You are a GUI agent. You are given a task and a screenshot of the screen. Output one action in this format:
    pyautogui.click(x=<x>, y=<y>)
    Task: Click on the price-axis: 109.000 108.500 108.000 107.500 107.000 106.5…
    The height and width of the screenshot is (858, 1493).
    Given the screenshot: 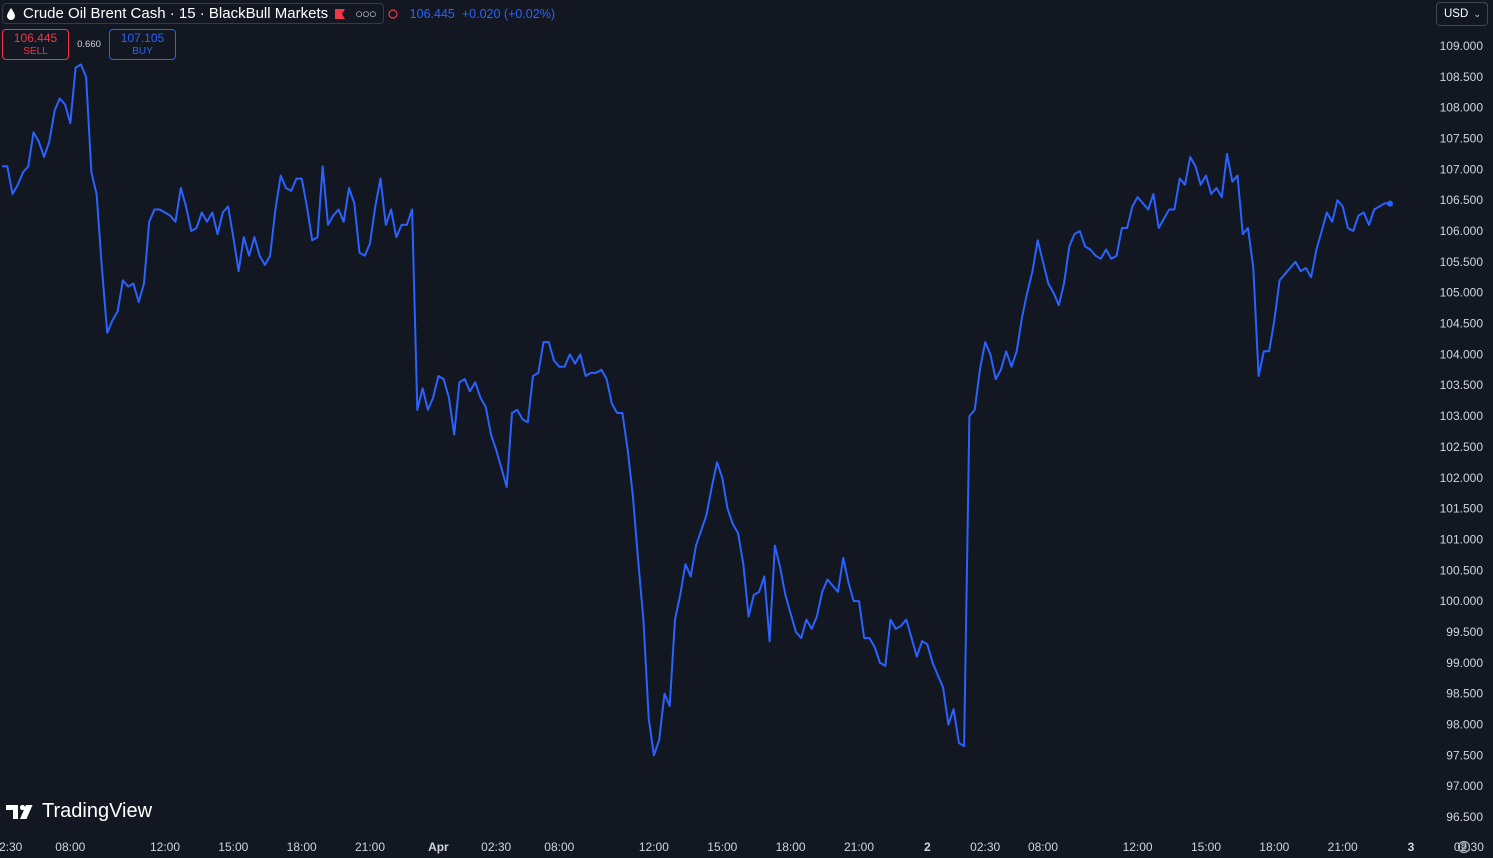 What is the action you would take?
    pyautogui.click(x=1462, y=431)
    